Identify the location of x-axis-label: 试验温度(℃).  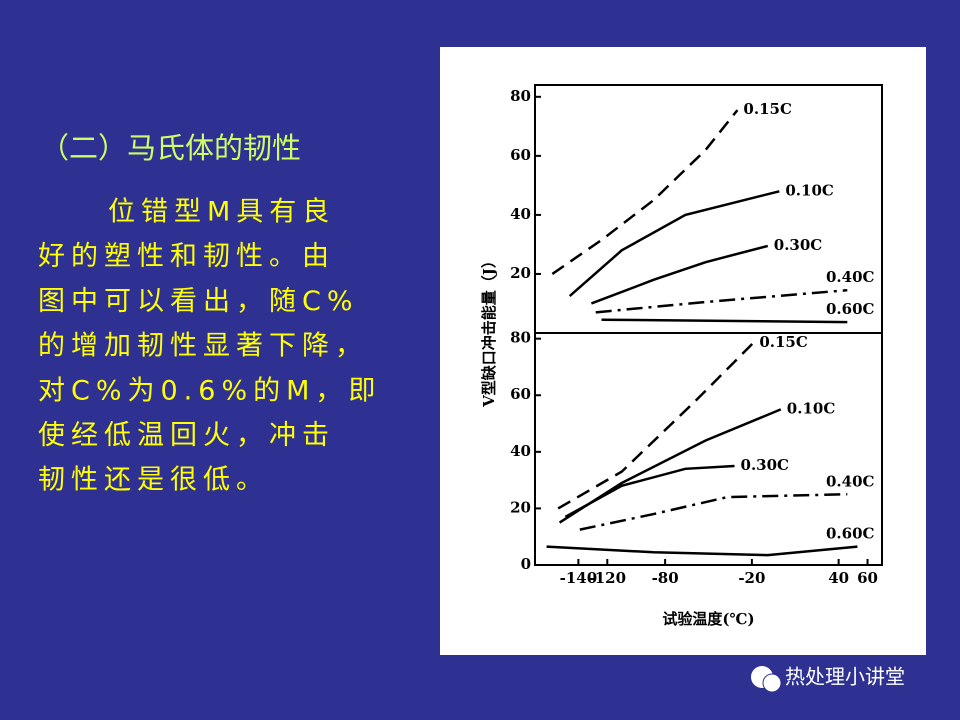
(708, 619).